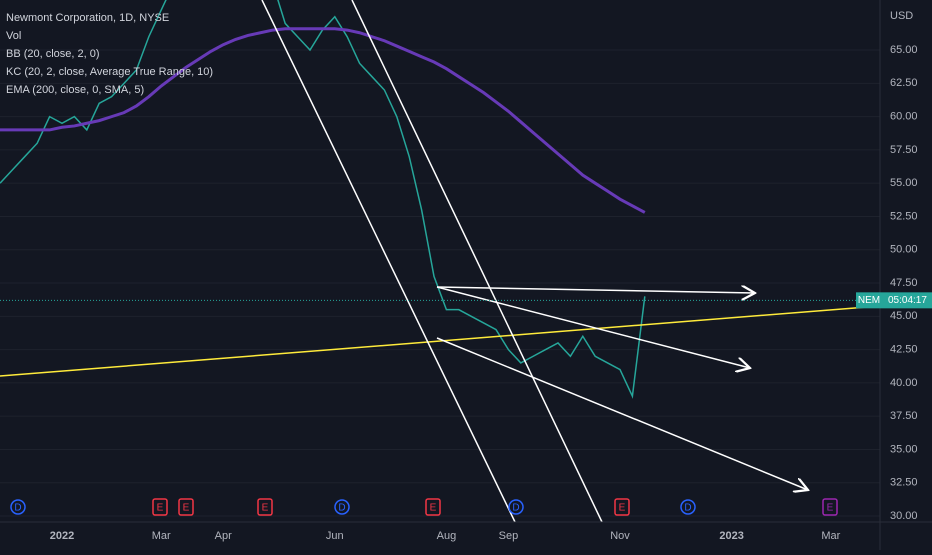 The image size is (932, 555). What do you see at coordinates (904, 83) in the screenshot?
I see `y-tick-label: 62.50` at bounding box center [904, 83].